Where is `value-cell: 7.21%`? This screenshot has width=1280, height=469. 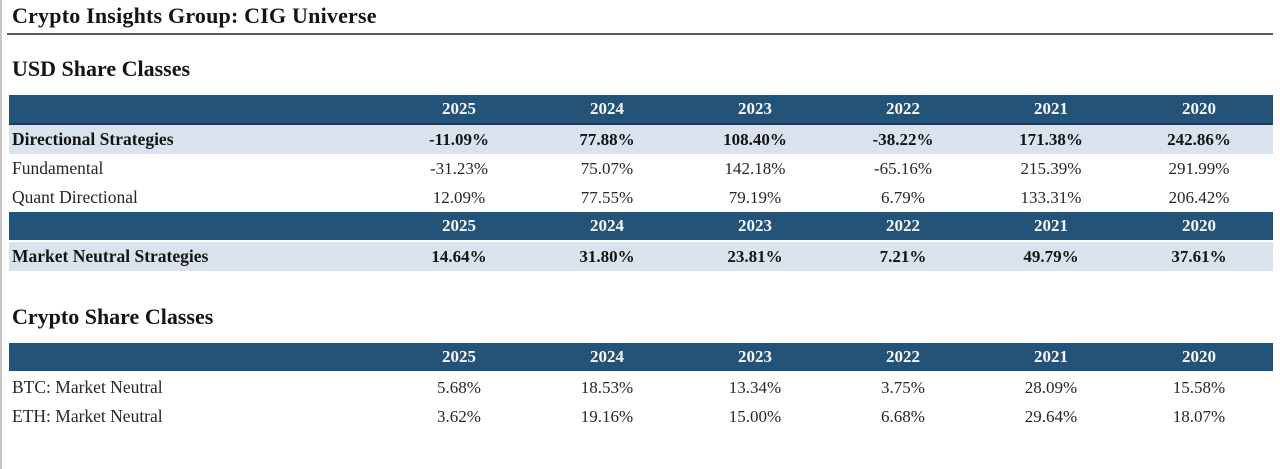
value-cell: 7.21% is located at coordinates (903, 256).